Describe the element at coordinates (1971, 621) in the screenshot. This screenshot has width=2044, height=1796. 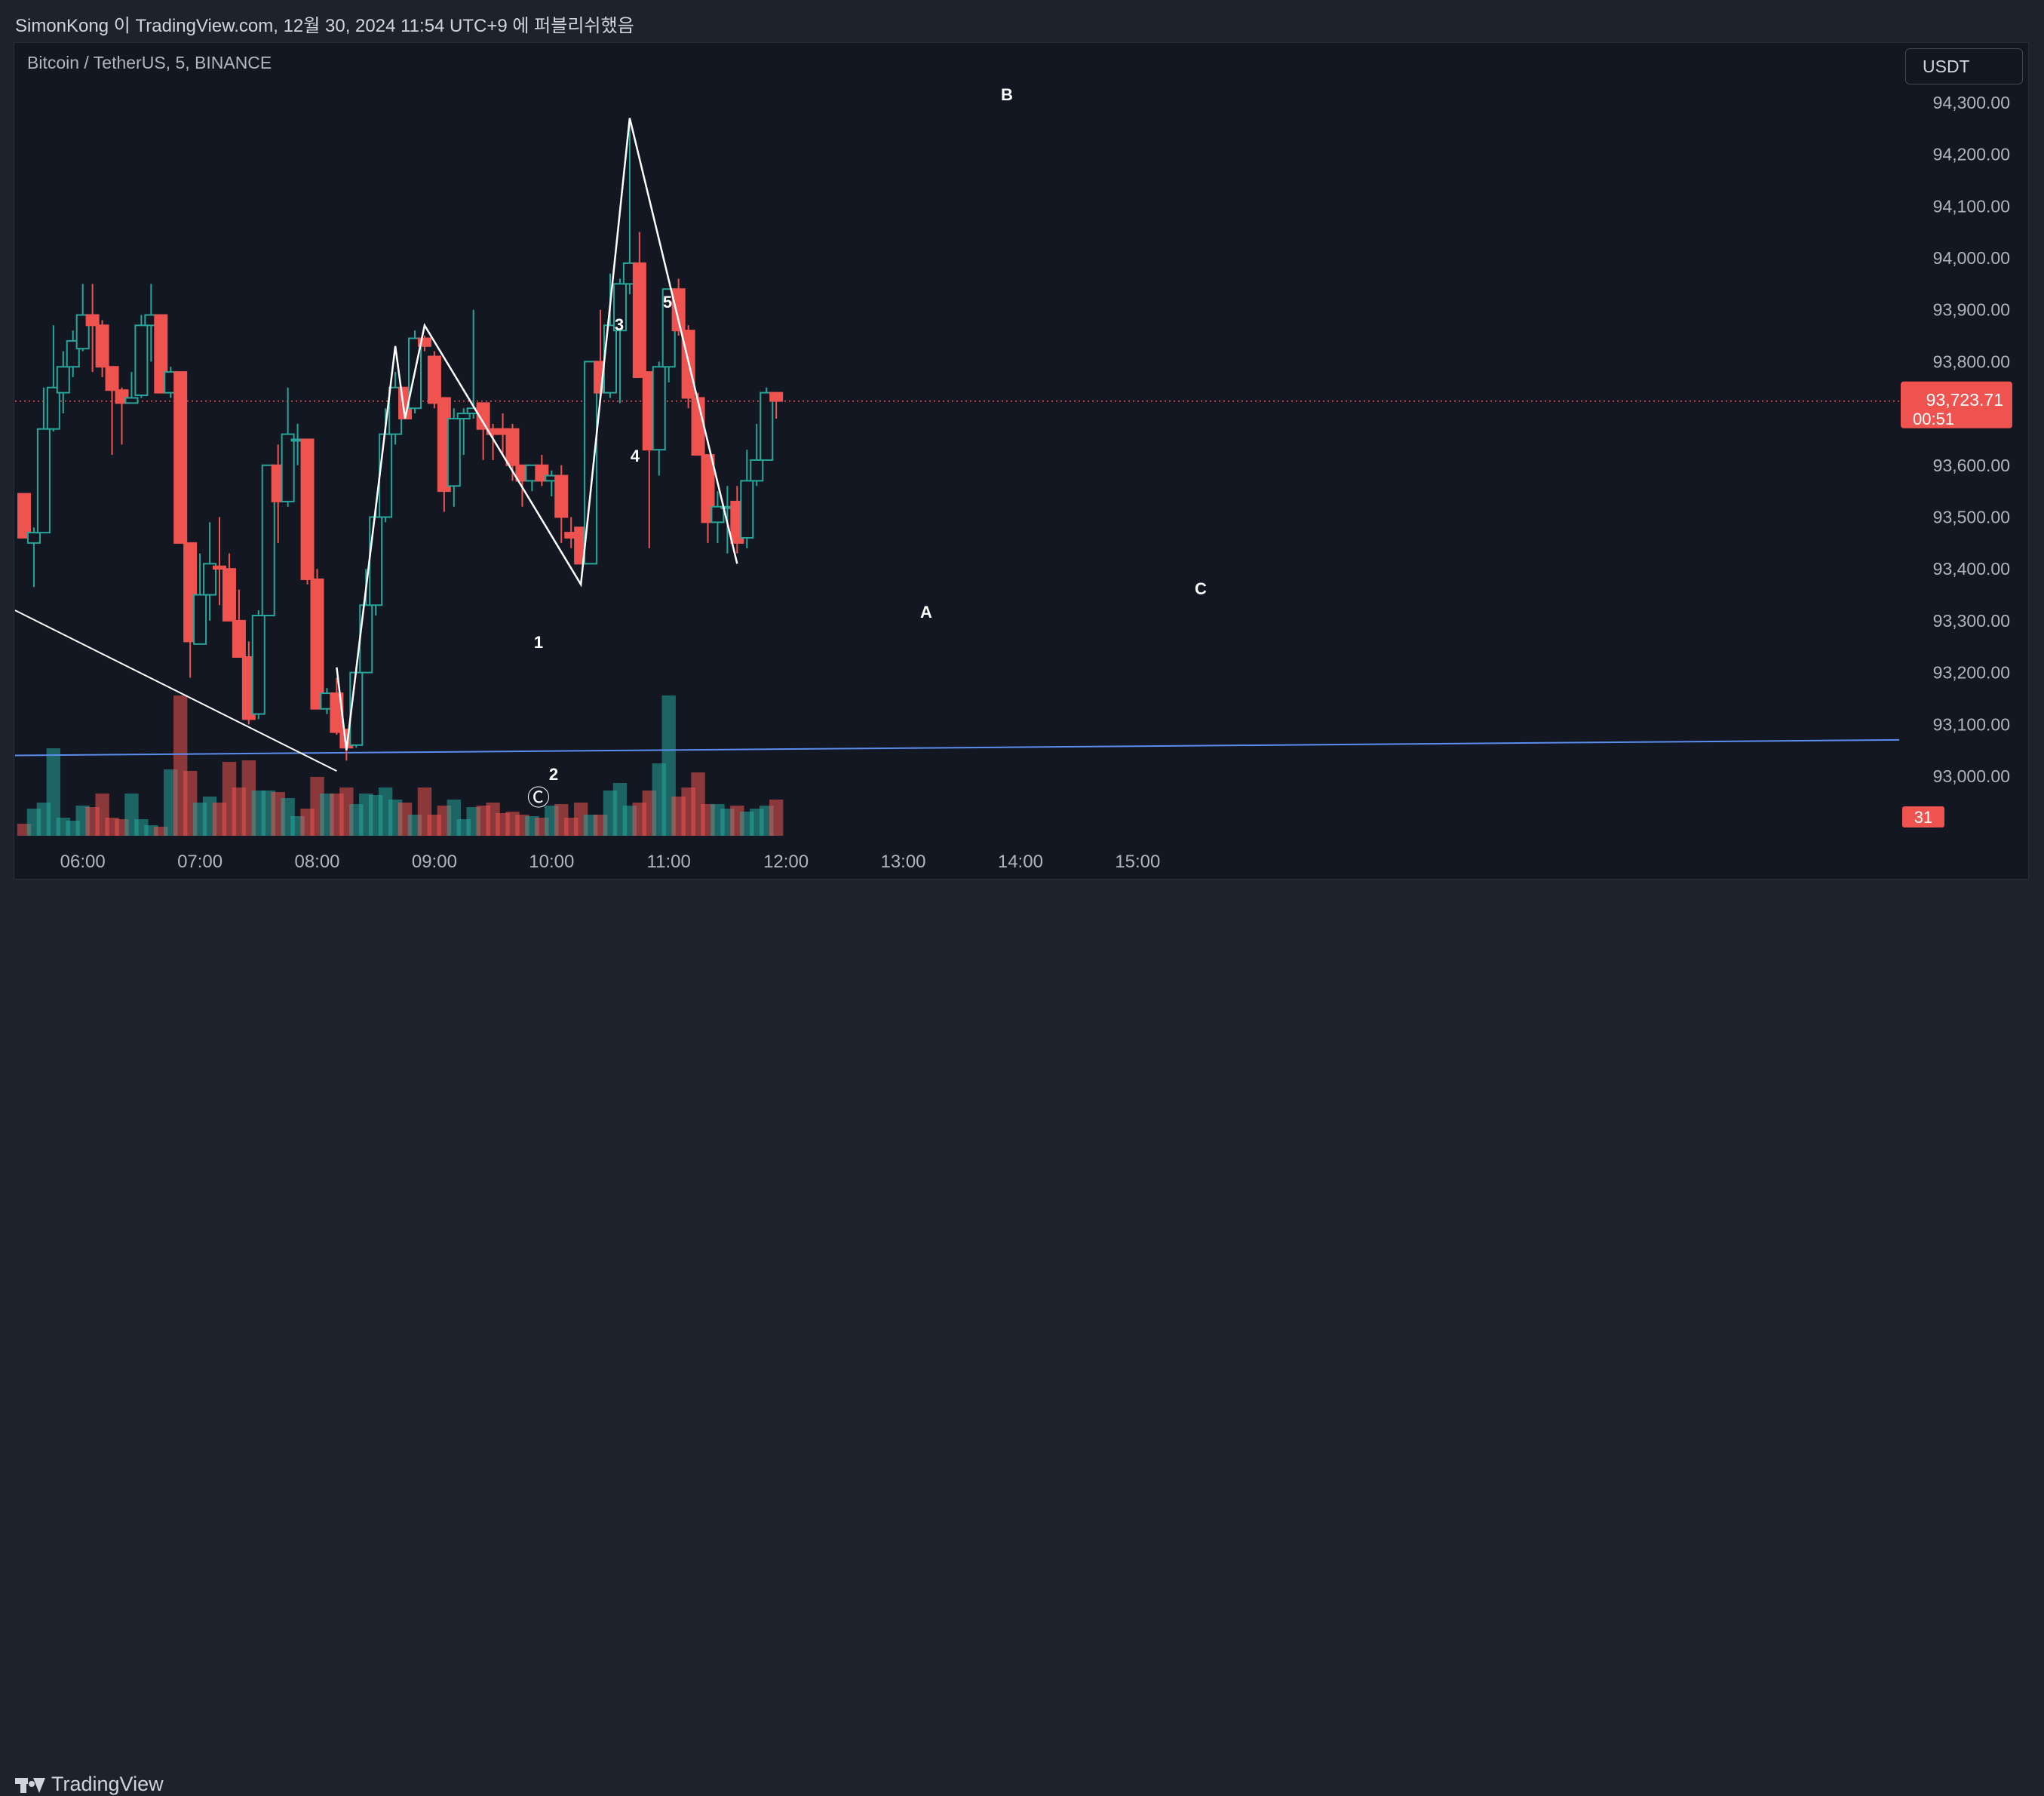
I see `price-tick: 93,300.00` at that location.